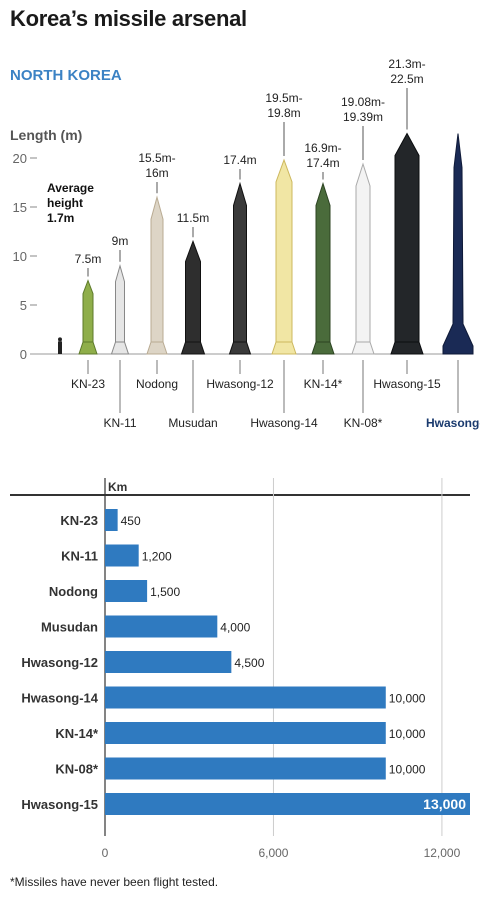 This screenshot has width=480, height=909. Describe the element at coordinates (453, 423) in the screenshot. I see `category-label-hwasong-8: Hwasong-8` at that location.